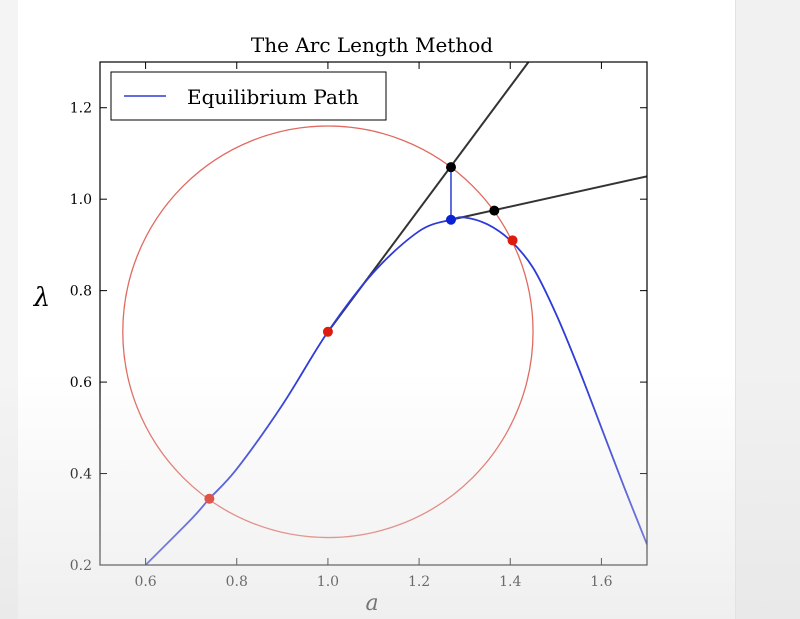 The height and width of the screenshot is (619, 800). I want to click on y-tick-label: 1.2, so click(81, 109).